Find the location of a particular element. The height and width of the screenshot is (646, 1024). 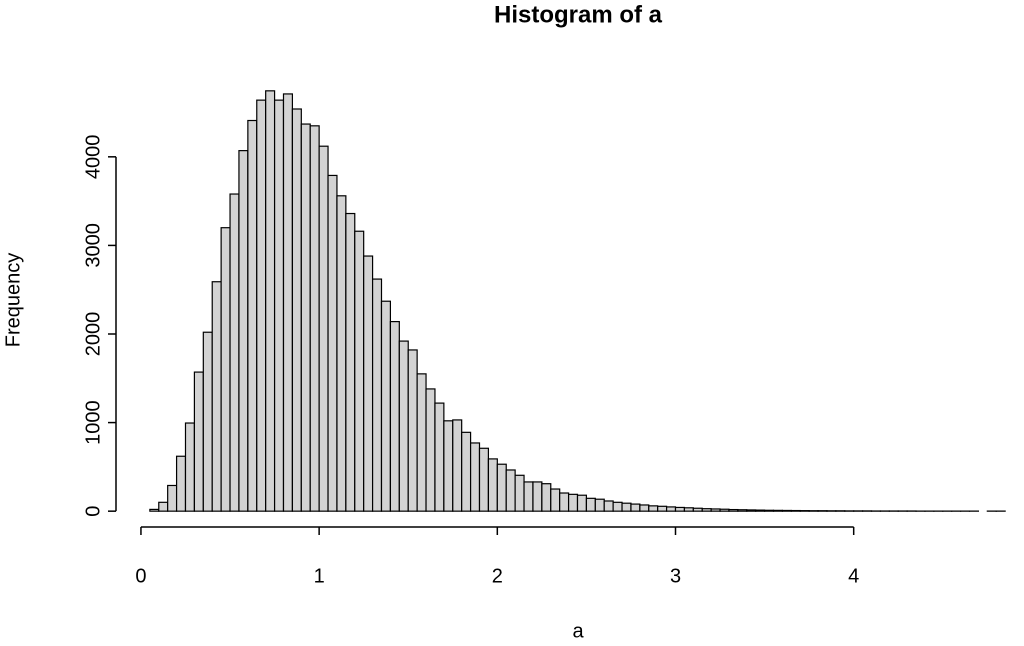

y-tick-label: 0 is located at coordinates (93, 511).